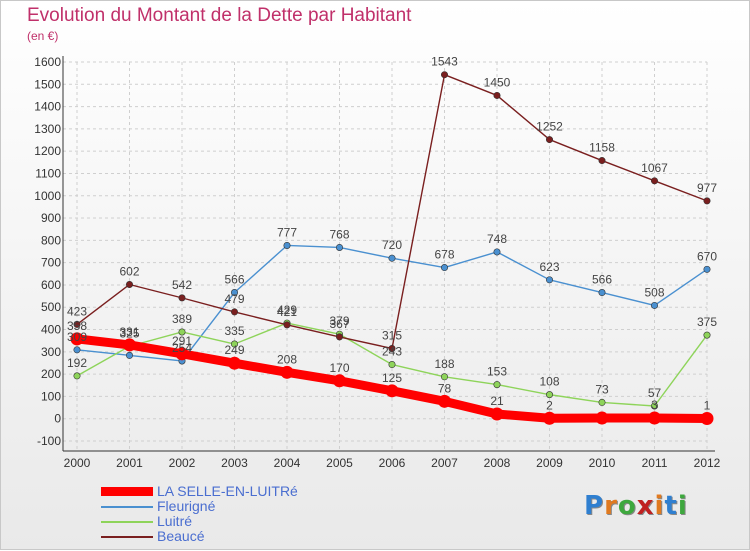 The width and height of the screenshot is (750, 551). What do you see at coordinates (654, 292) in the screenshot?
I see `value-label: 508` at bounding box center [654, 292].